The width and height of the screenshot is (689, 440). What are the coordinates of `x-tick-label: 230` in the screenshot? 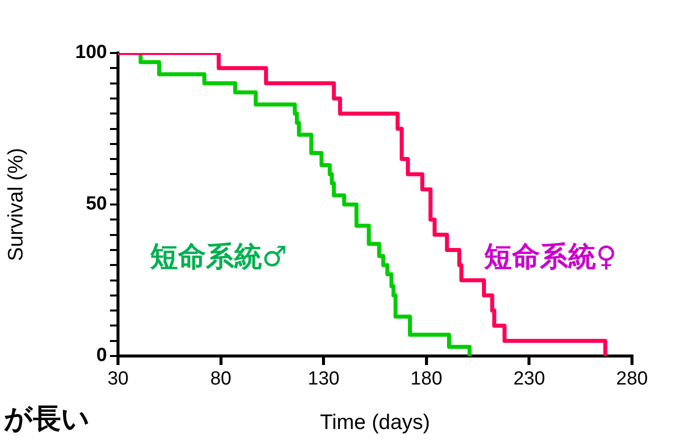 It's located at (529, 379).